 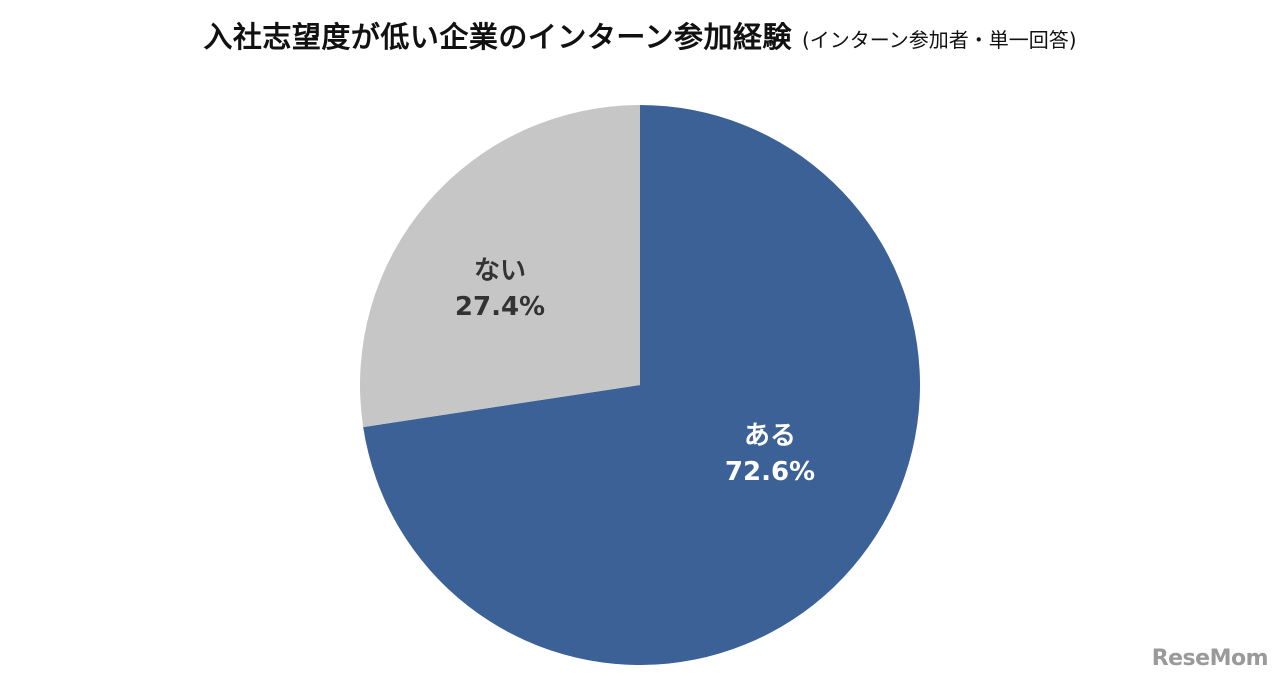 I want to click on slice-value-label-1: 72.6%, so click(x=770, y=472).